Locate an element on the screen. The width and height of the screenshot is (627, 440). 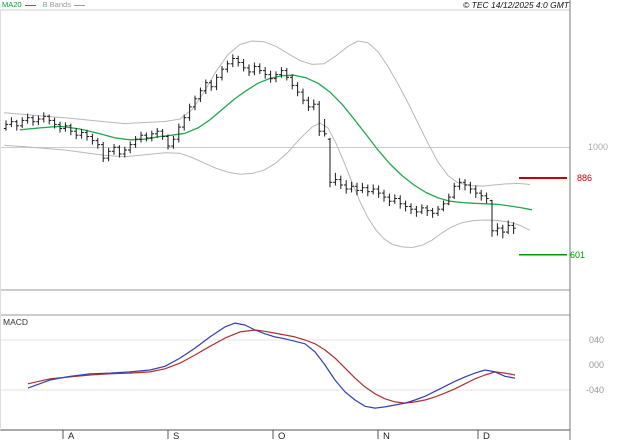
bbands-legend-label: B Bands is located at coordinates (56, 4).